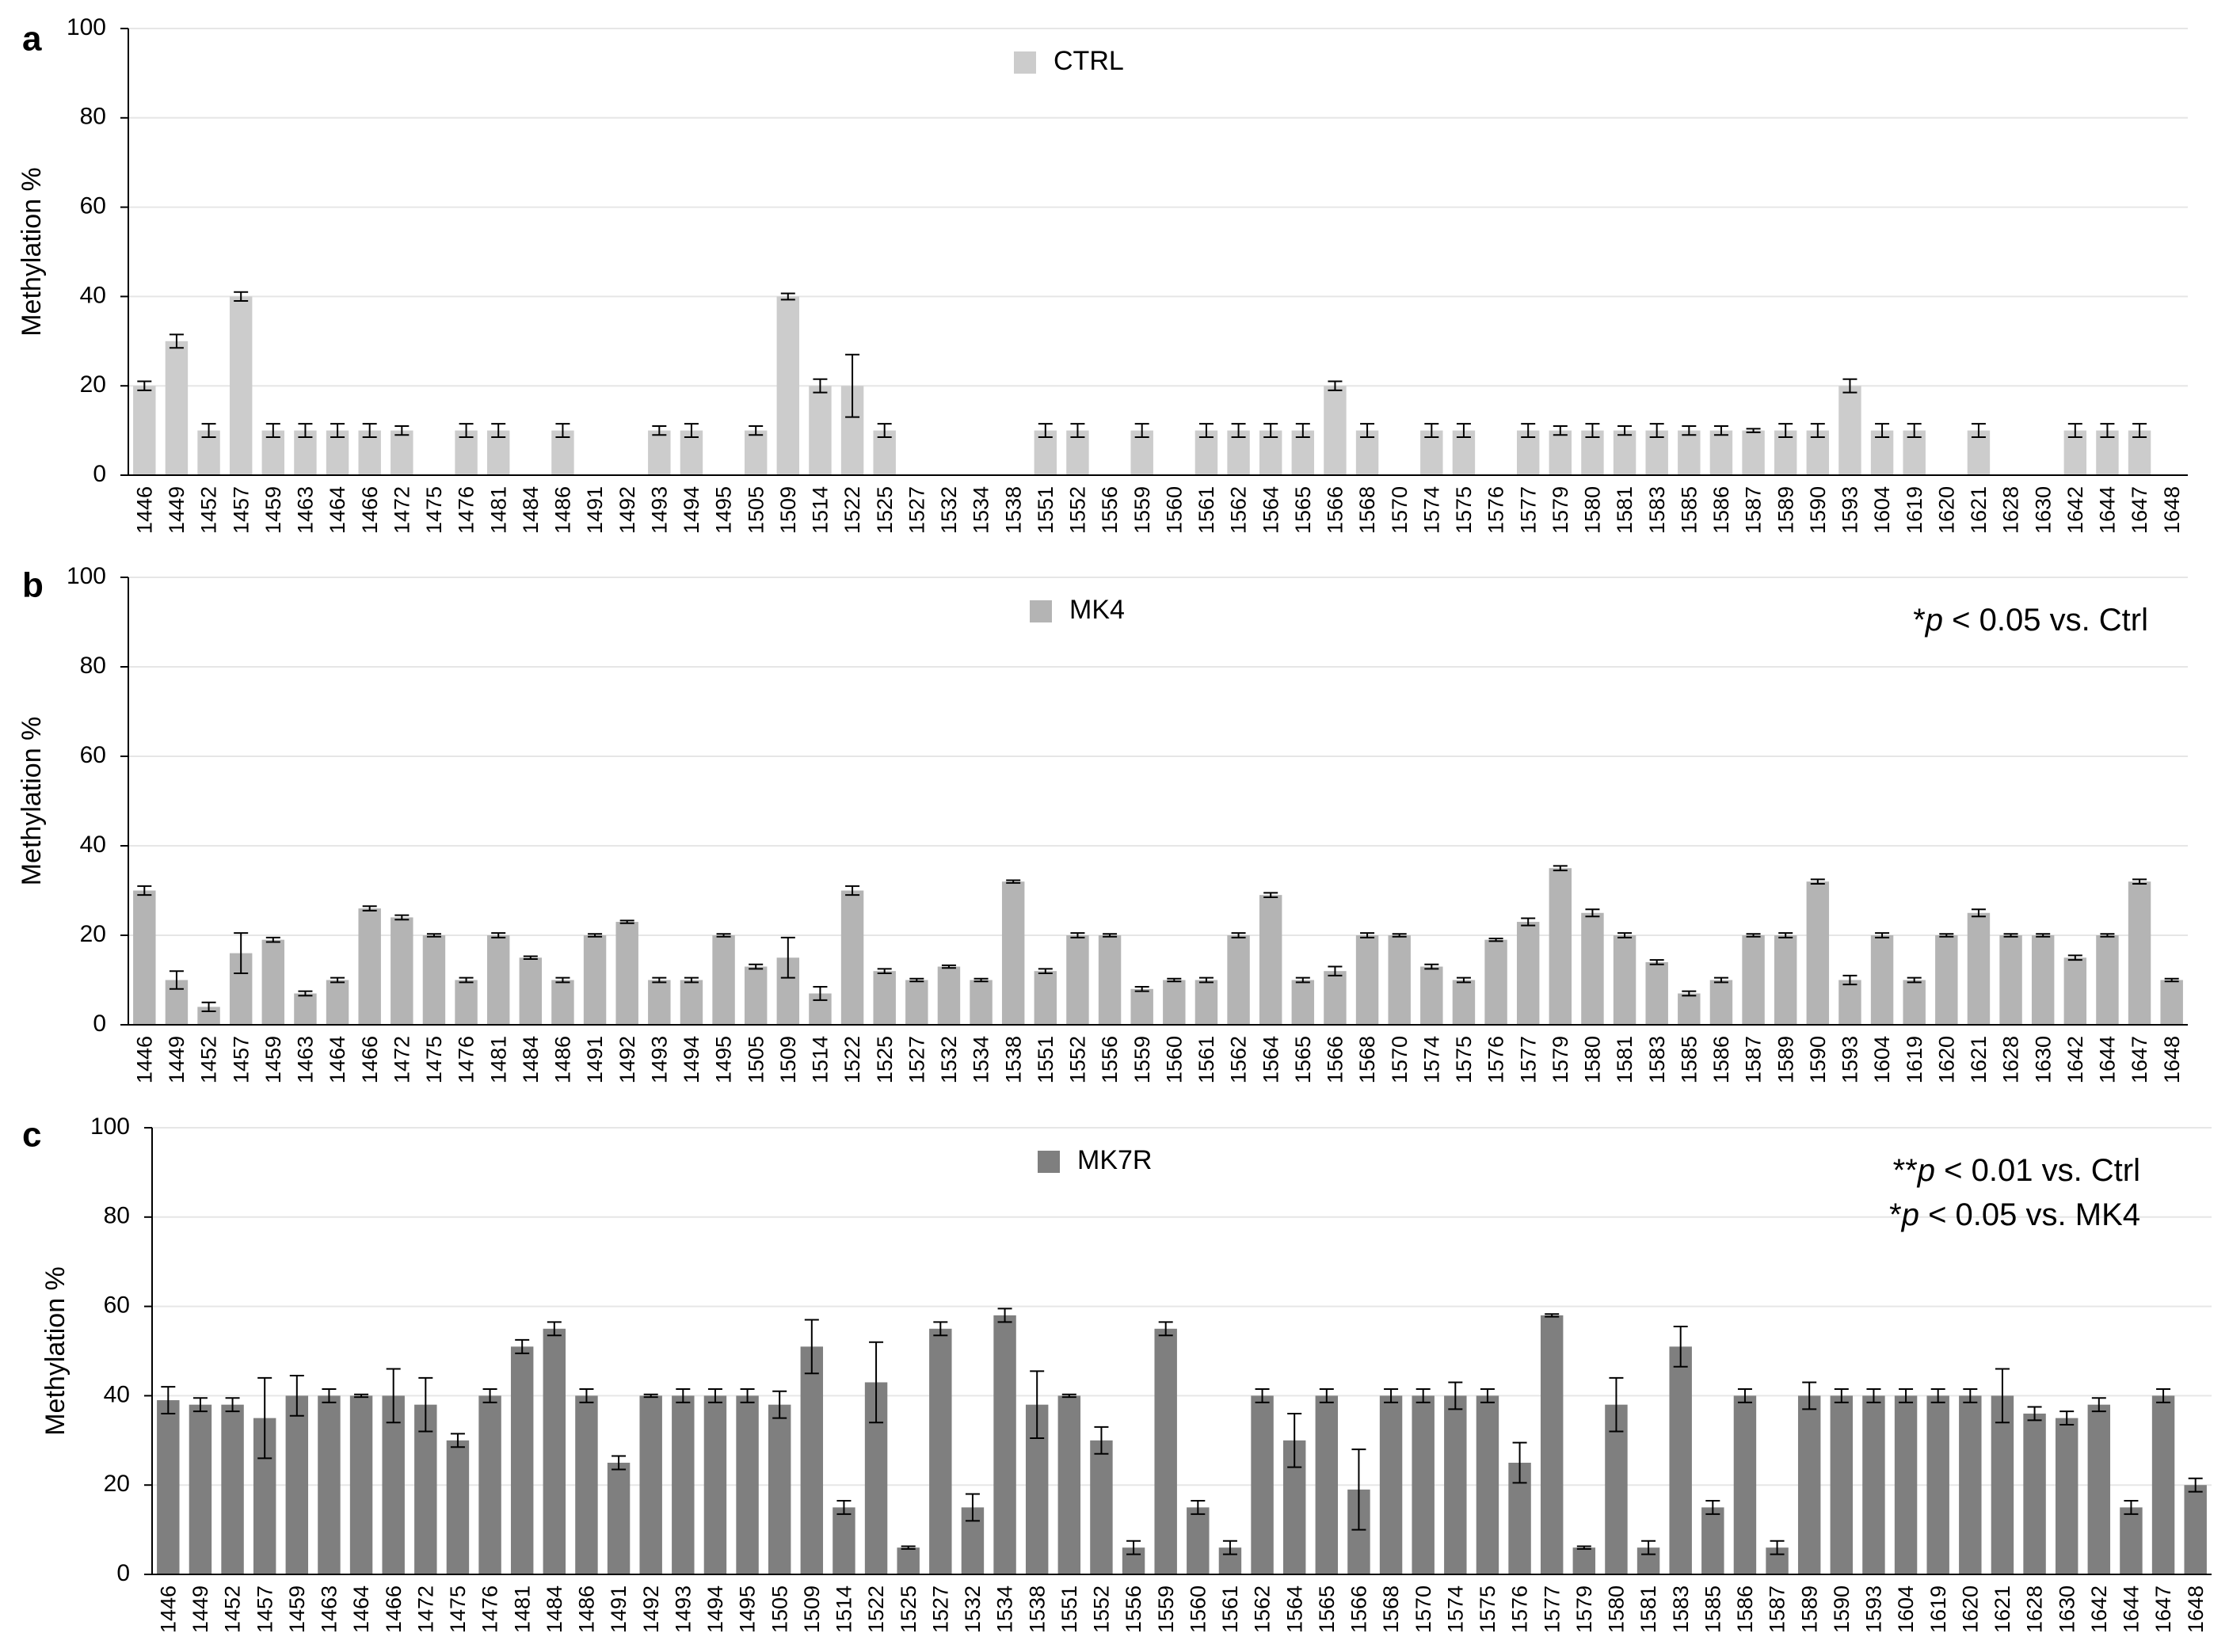 The width and height of the screenshot is (2229, 1652). What do you see at coordinates (1424, 1609) in the screenshot?
I see `x-tick-label: 1570` at bounding box center [1424, 1609].